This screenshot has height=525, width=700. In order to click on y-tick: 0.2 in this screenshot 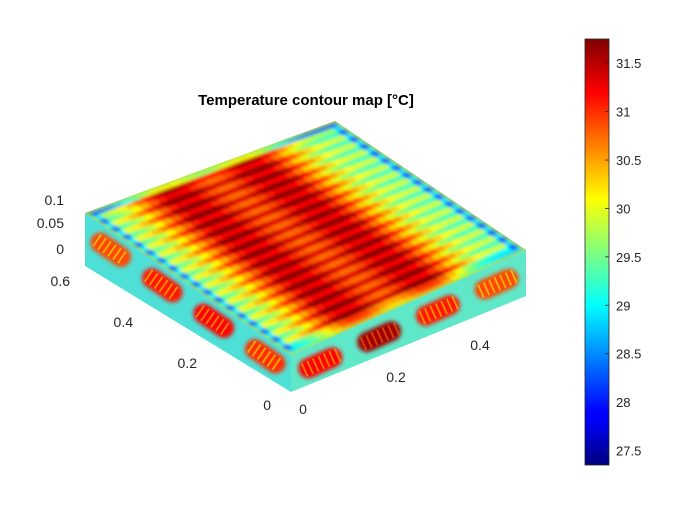, I will do `click(188, 363)`.